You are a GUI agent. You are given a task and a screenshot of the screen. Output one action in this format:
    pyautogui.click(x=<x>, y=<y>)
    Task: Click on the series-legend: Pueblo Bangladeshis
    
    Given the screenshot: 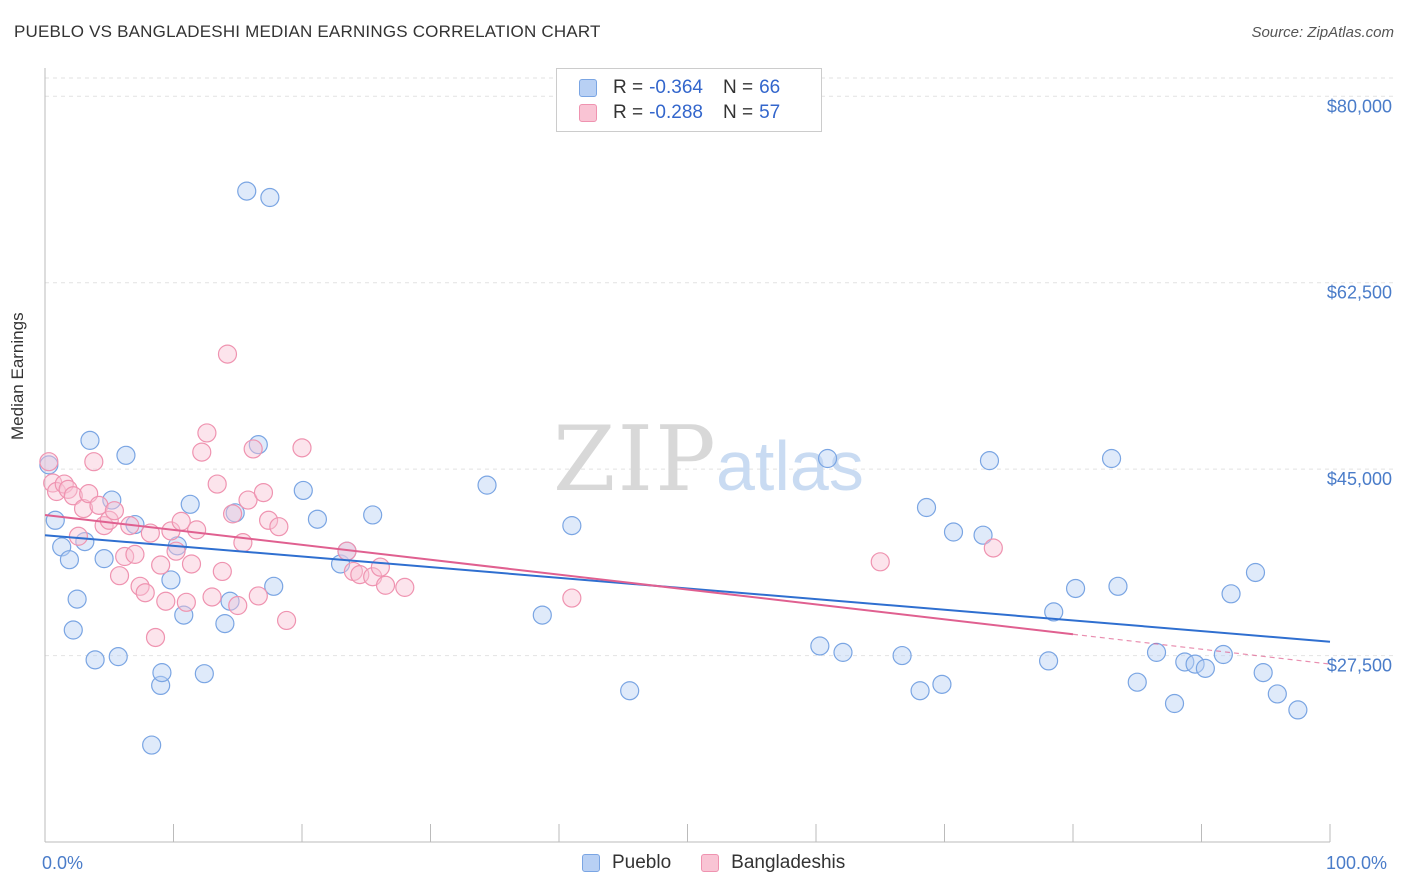 What is the action you would take?
    pyautogui.click(x=728, y=863)
    